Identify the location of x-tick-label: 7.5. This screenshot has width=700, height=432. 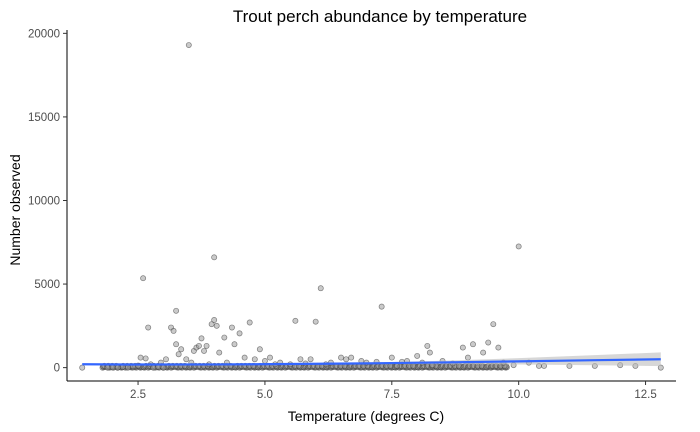
(392, 395).